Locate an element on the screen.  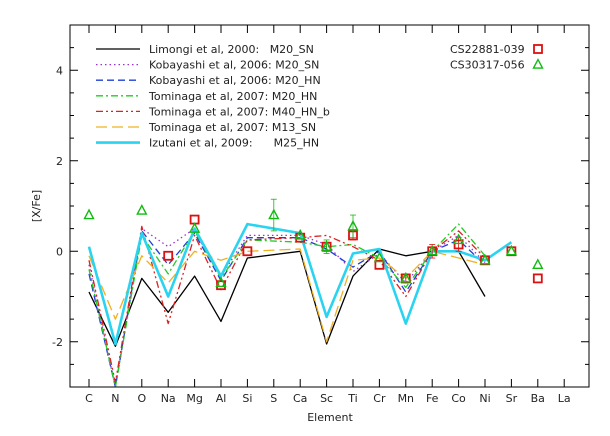
y-tick-label: 0 is located at coordinates (59, 251).